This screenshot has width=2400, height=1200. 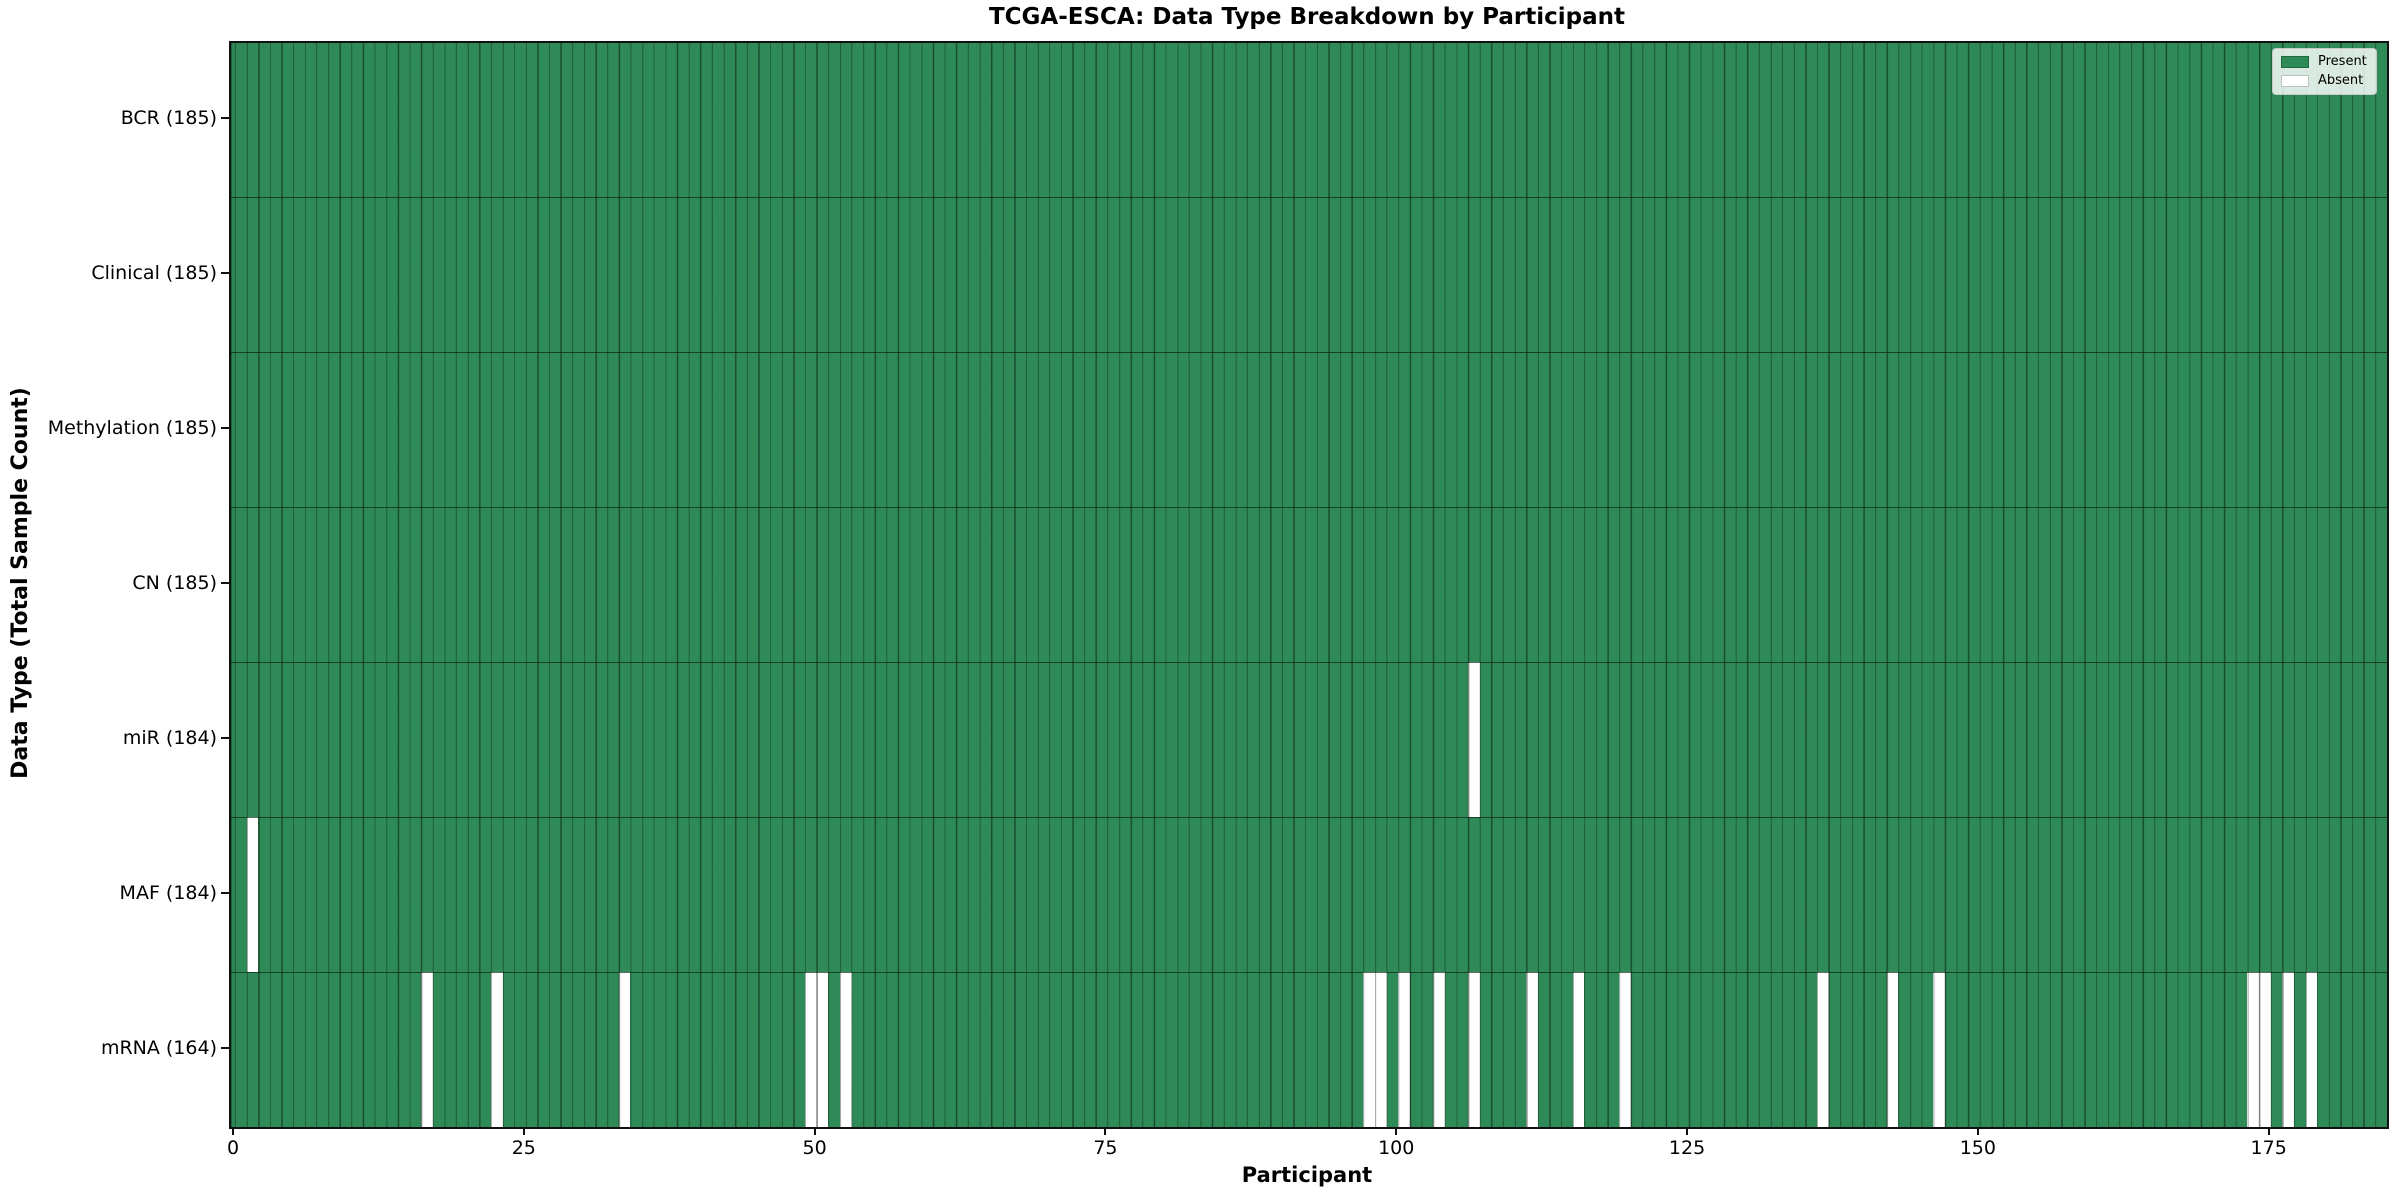 What do you see at coordinates (2268, 1148) in the screenshot?
I see `x-tick-label: 175` at bounding box center [2268, 1148].